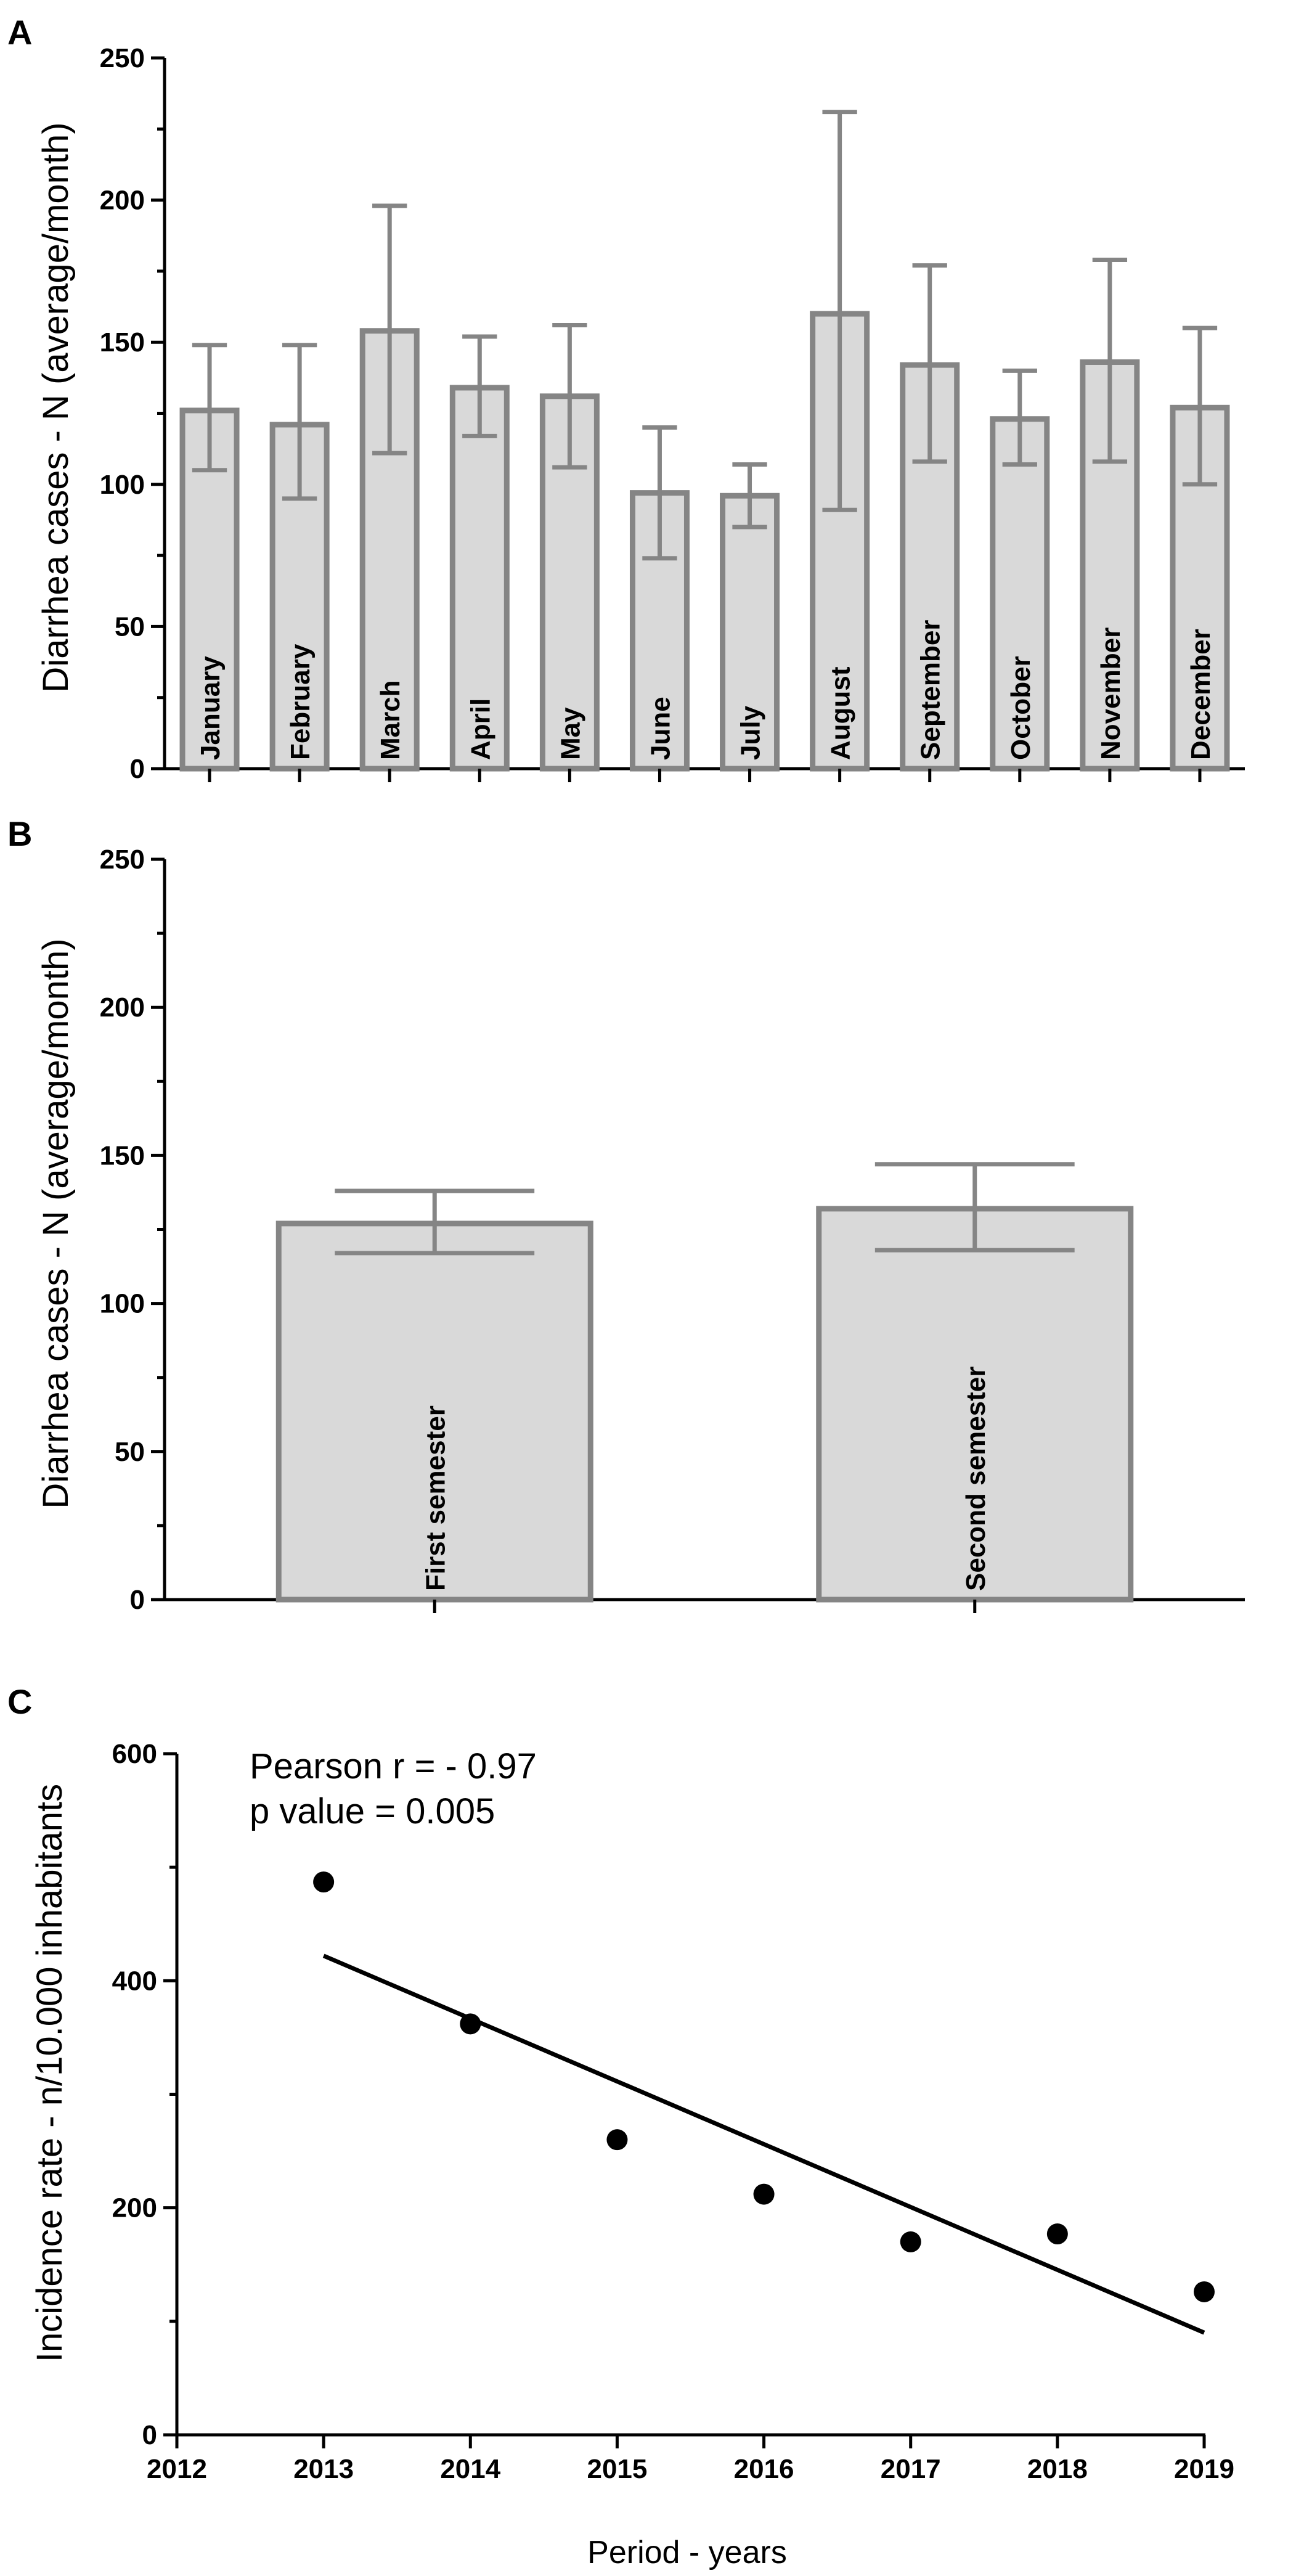 This screenshot has height=2576, width=1296. I want to click on panel-b-bar, so click(434, 1412).